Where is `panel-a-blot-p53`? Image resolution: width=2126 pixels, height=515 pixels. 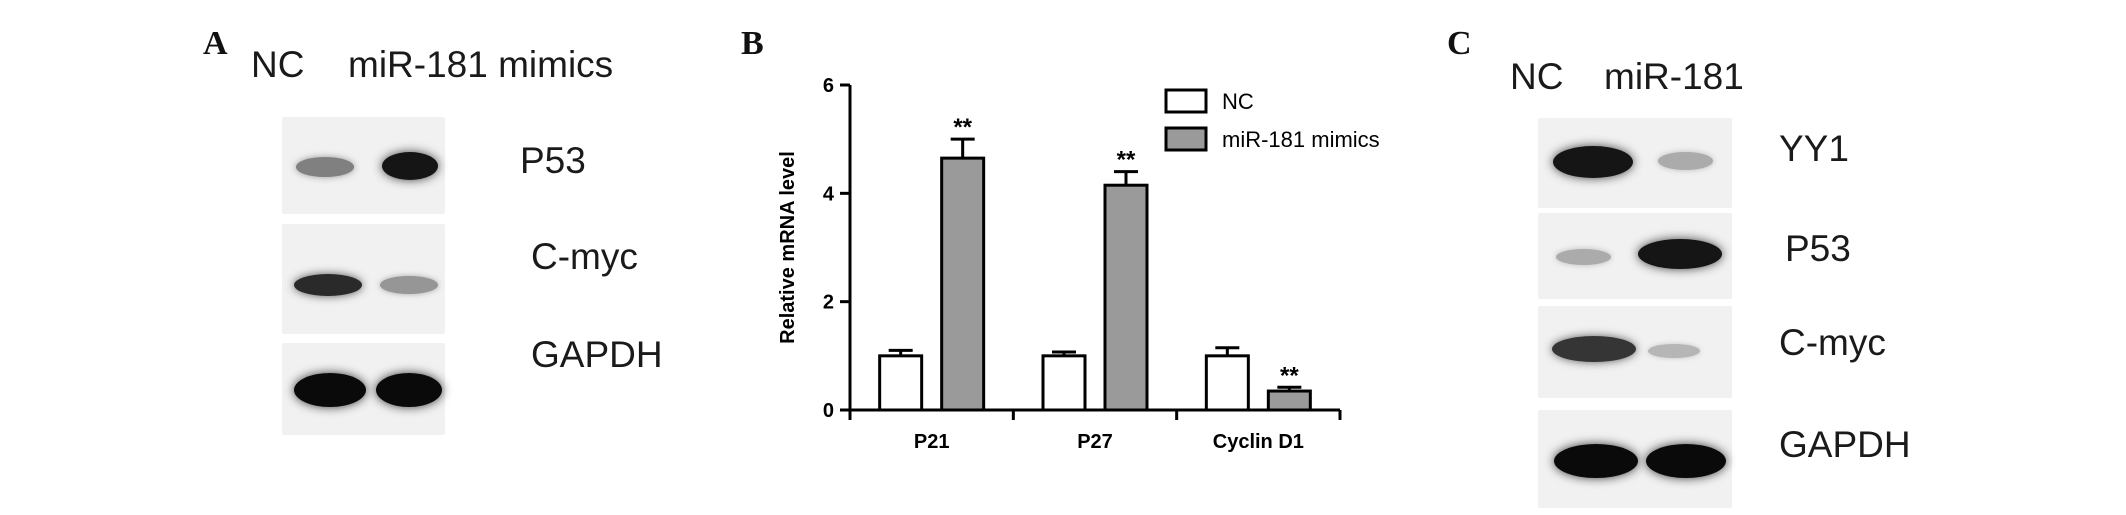
panel-a-blot-p53 is located at coordinates (363, 165).